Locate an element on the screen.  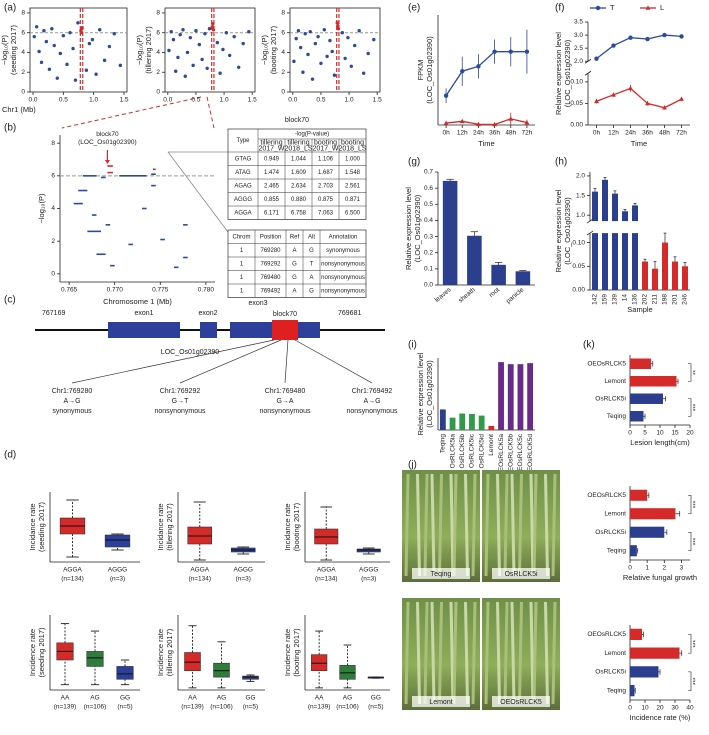
table-cell: 0.949 is located at coordinates (272, 159).